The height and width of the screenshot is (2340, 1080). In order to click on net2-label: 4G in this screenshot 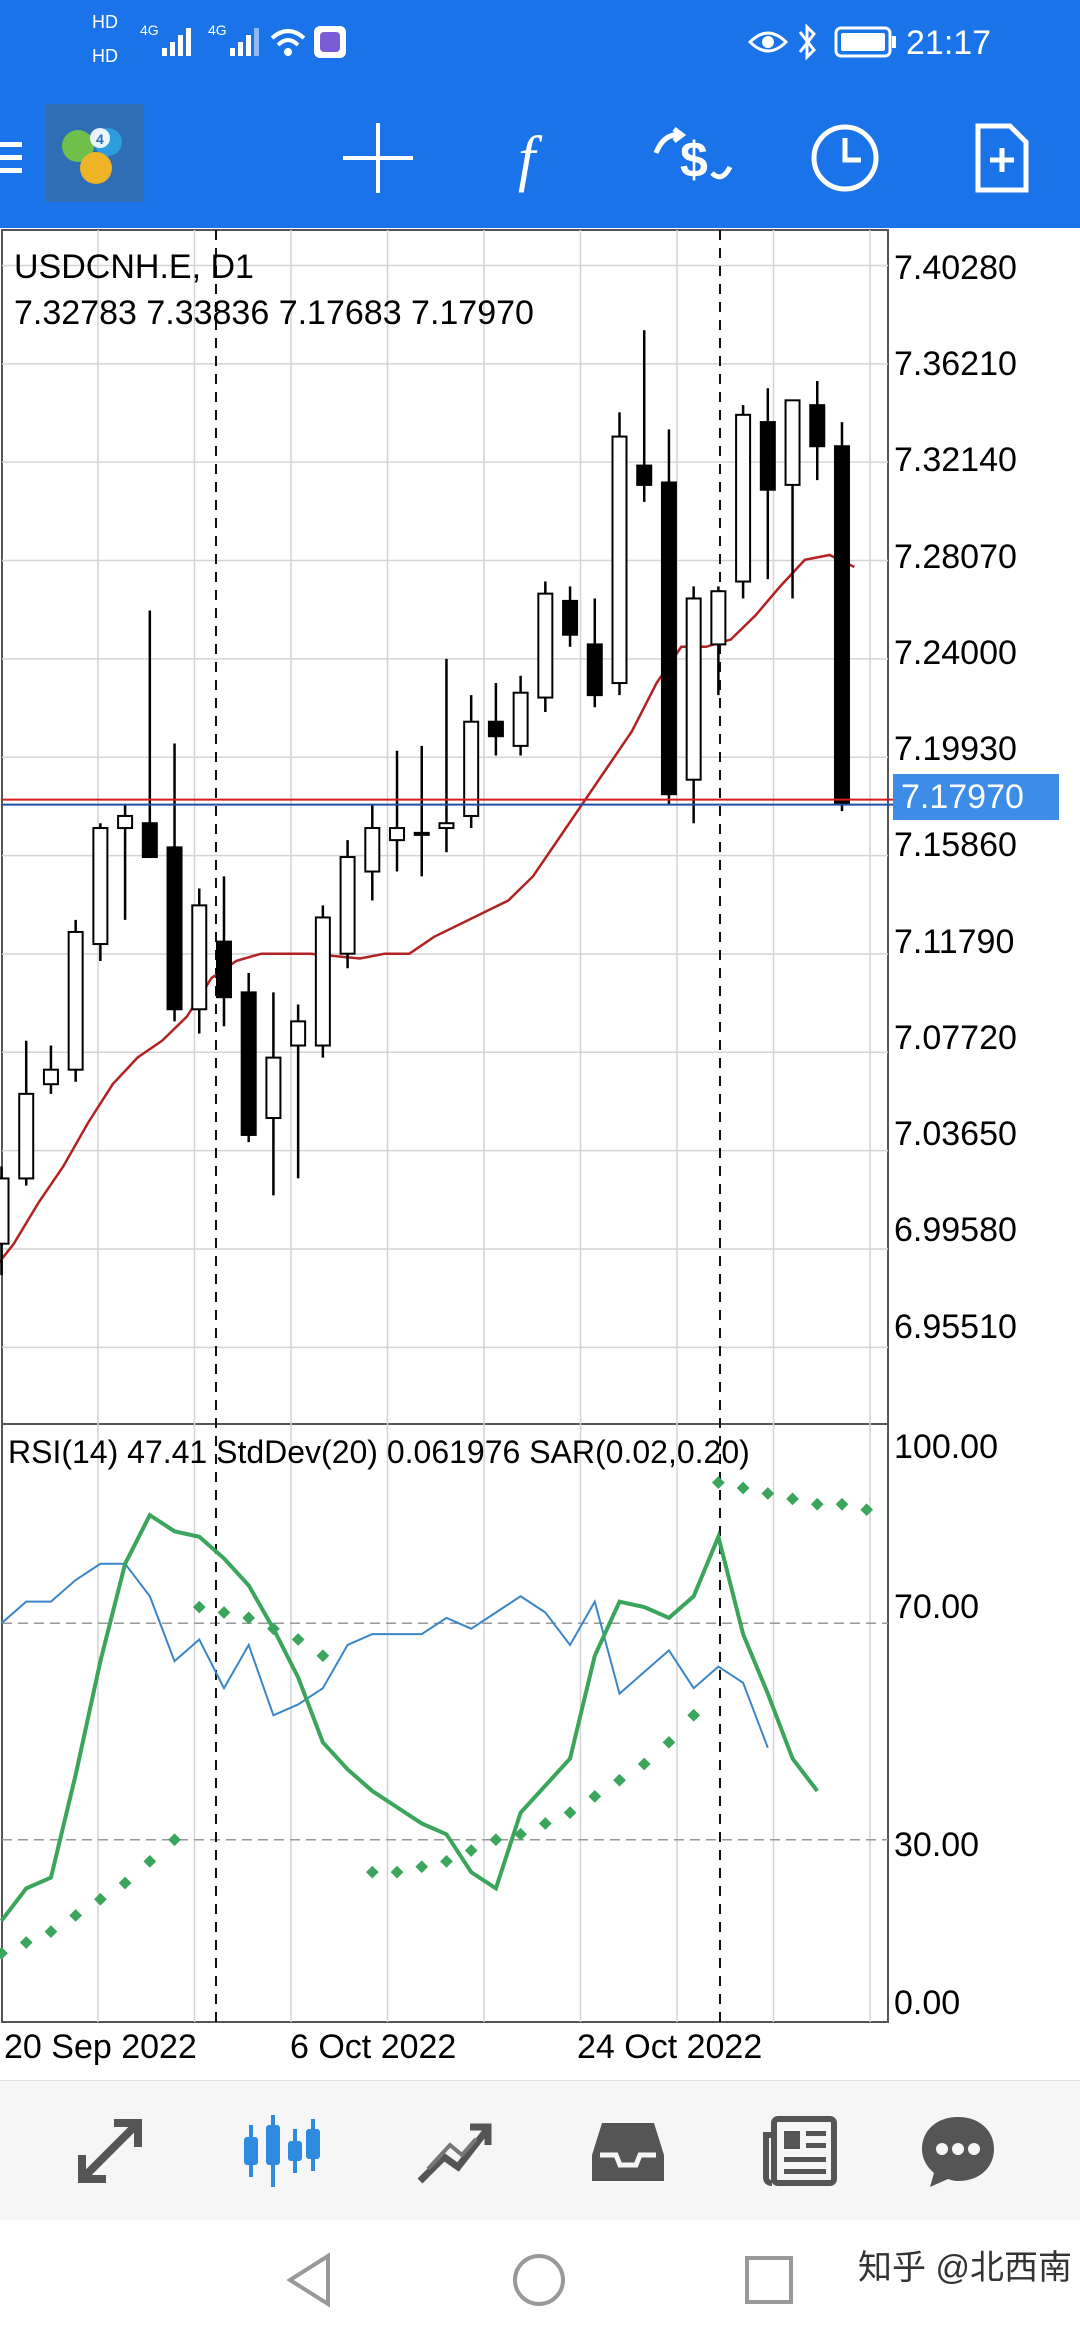, I will do `click(217, 30)`.